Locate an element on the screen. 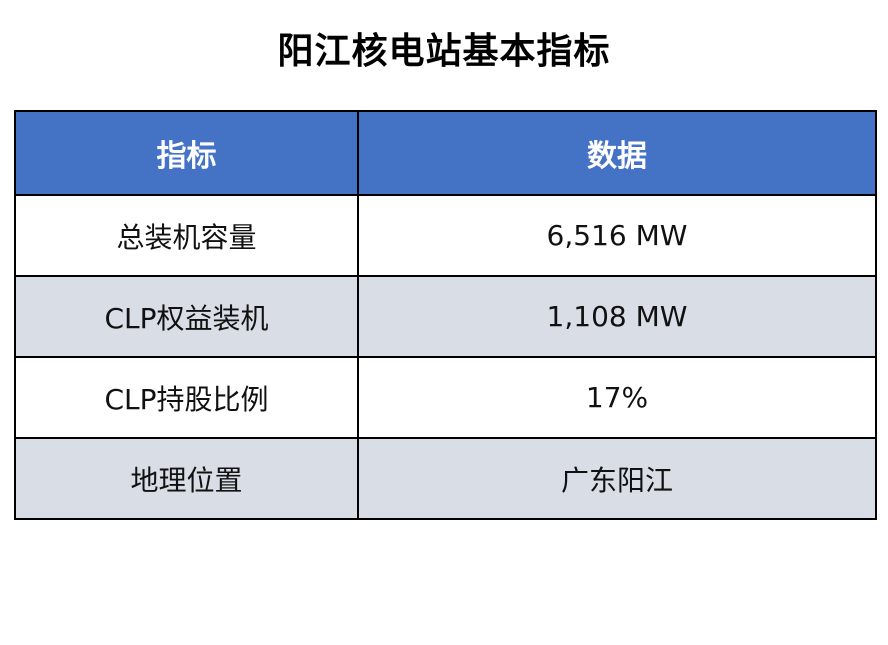 The image size is (888, 645). value-cell: 17% is located at coordinates (617, 397).